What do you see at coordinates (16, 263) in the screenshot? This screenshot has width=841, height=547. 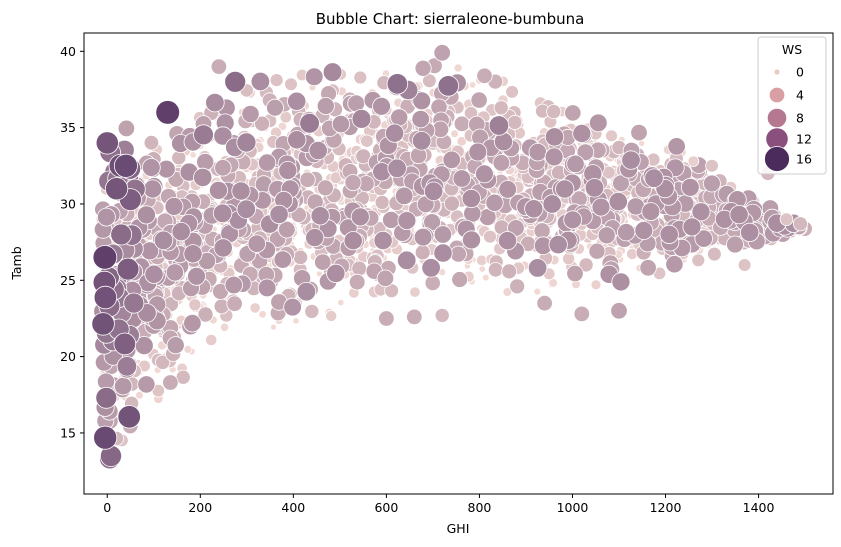 I see `y-axis-title: Tamb` at bounding box center [16, 263].